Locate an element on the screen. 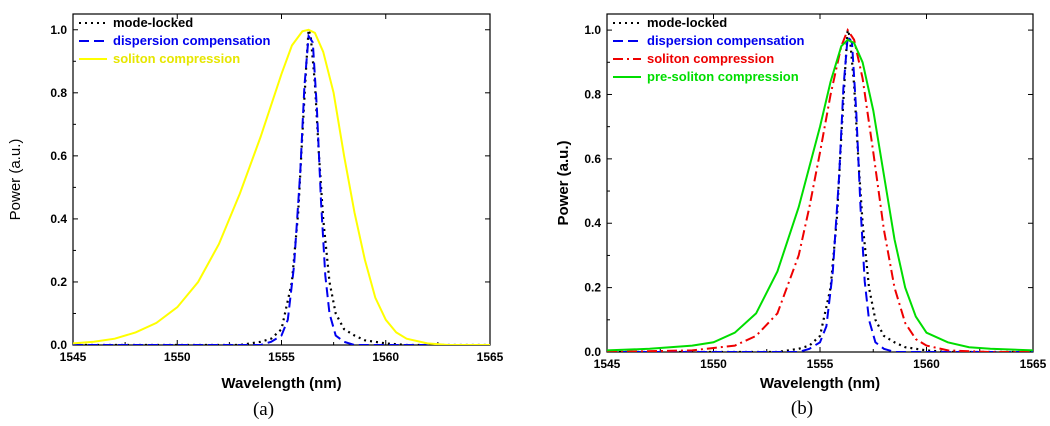 This screenshot has height=426, width=1050. legend-label: pre-soliton compression is located at coordinates (723, 76).